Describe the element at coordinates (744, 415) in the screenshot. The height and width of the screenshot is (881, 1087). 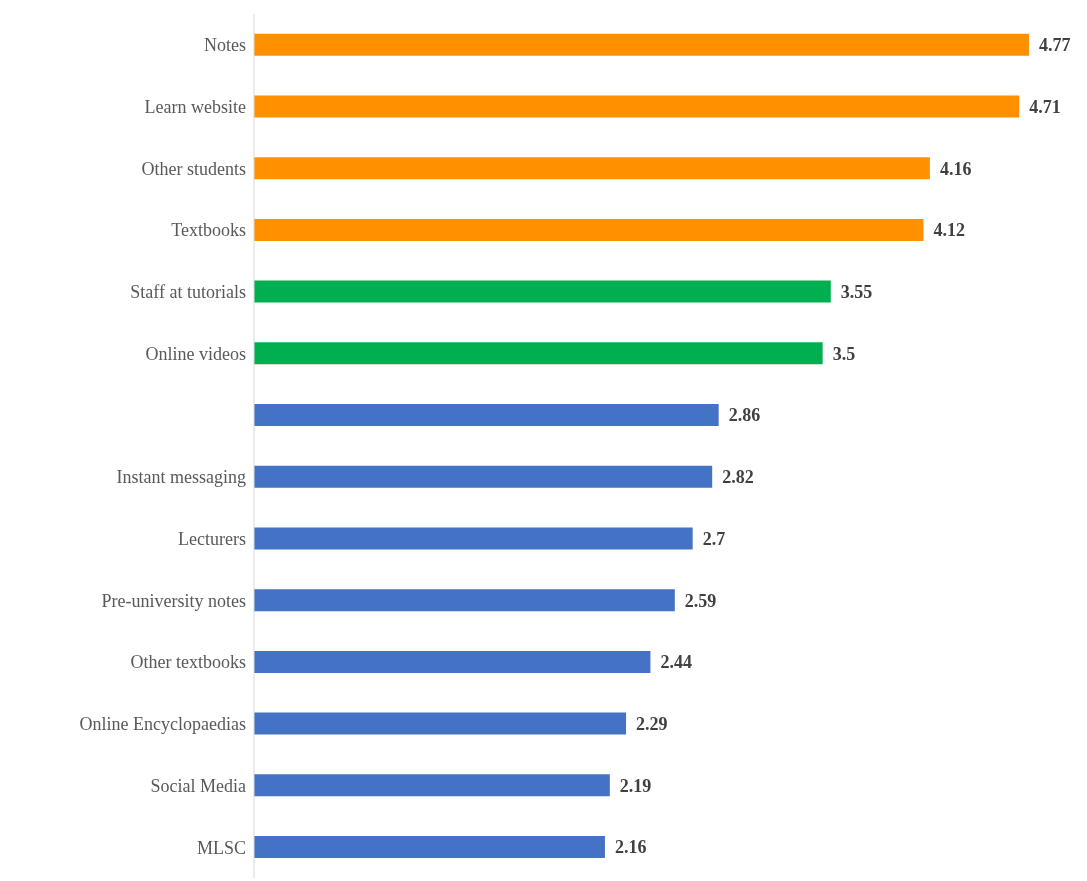
I see `data-label: 2.86` at that location.